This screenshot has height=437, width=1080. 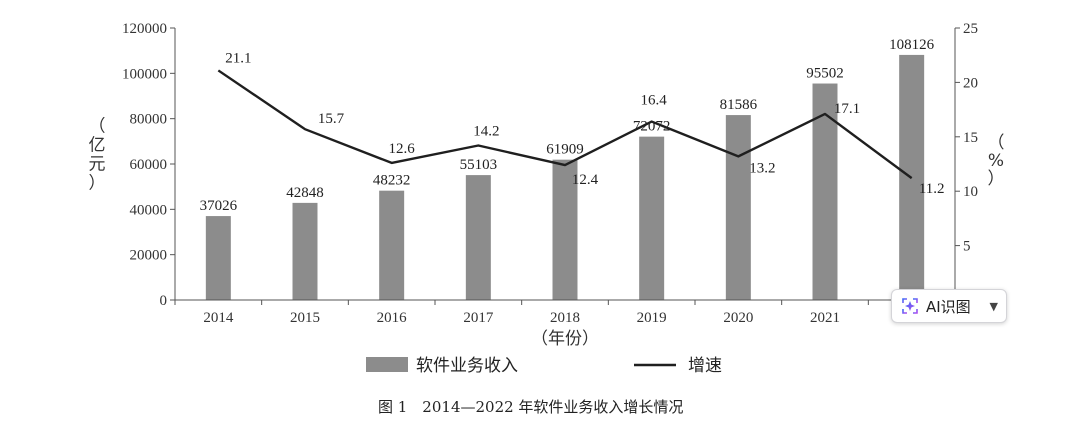 I want to click on bar-value-label: 81586, so click(x=739, y=105).